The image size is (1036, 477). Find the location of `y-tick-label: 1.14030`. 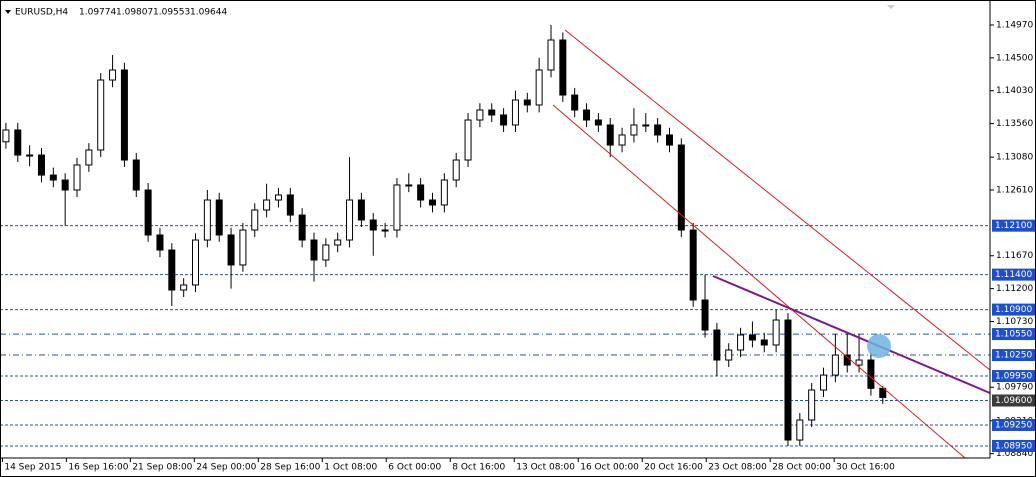

y-tick-label: 1.14030 is located at coordinates (1014, 91).